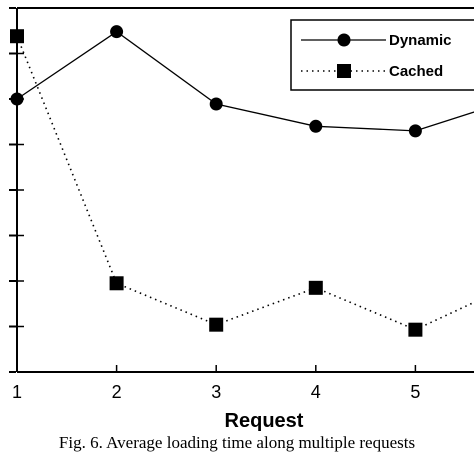 The height and width of the screenshot is (474, 474). What do you see at coordinates (316, 392) in the screenshot?
I see `x-tick-label: 4` at bounding box center [316, 392].